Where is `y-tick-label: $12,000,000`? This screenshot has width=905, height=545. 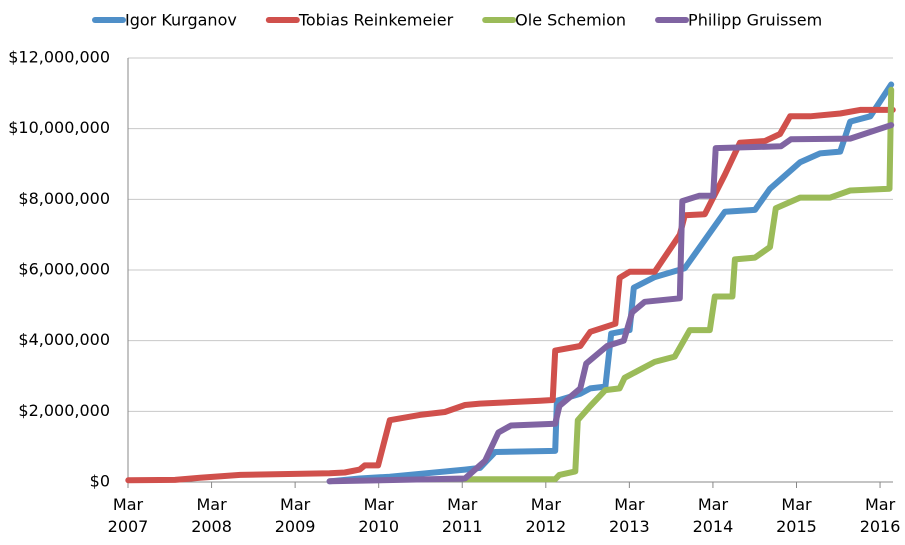
y-tick-label: $12,000,000 is located at coordinates (59, 57).